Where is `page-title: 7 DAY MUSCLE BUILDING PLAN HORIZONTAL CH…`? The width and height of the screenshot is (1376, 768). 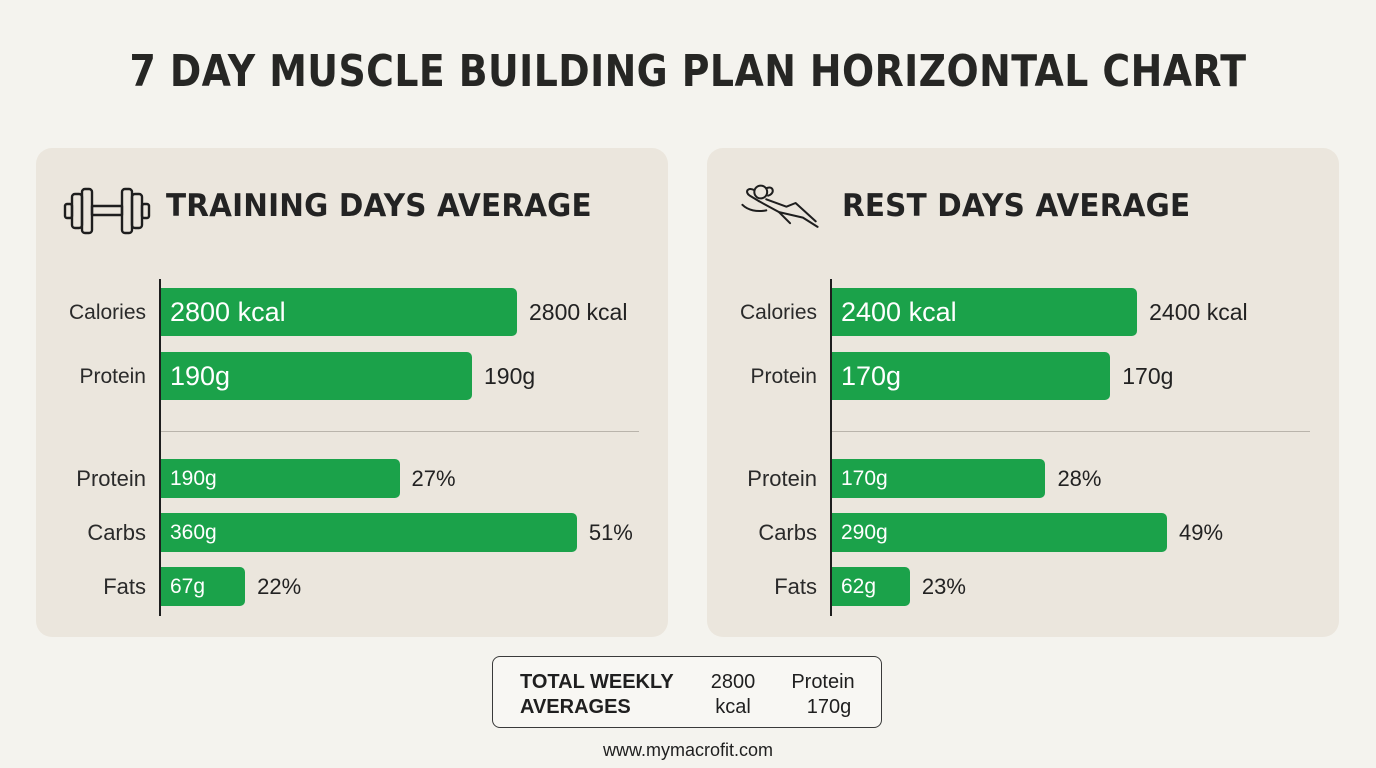 page-title: 7 DAY MUSCLE BUILDING PLAN HORIZONTAL CH… is located at coordinates (688, 71).